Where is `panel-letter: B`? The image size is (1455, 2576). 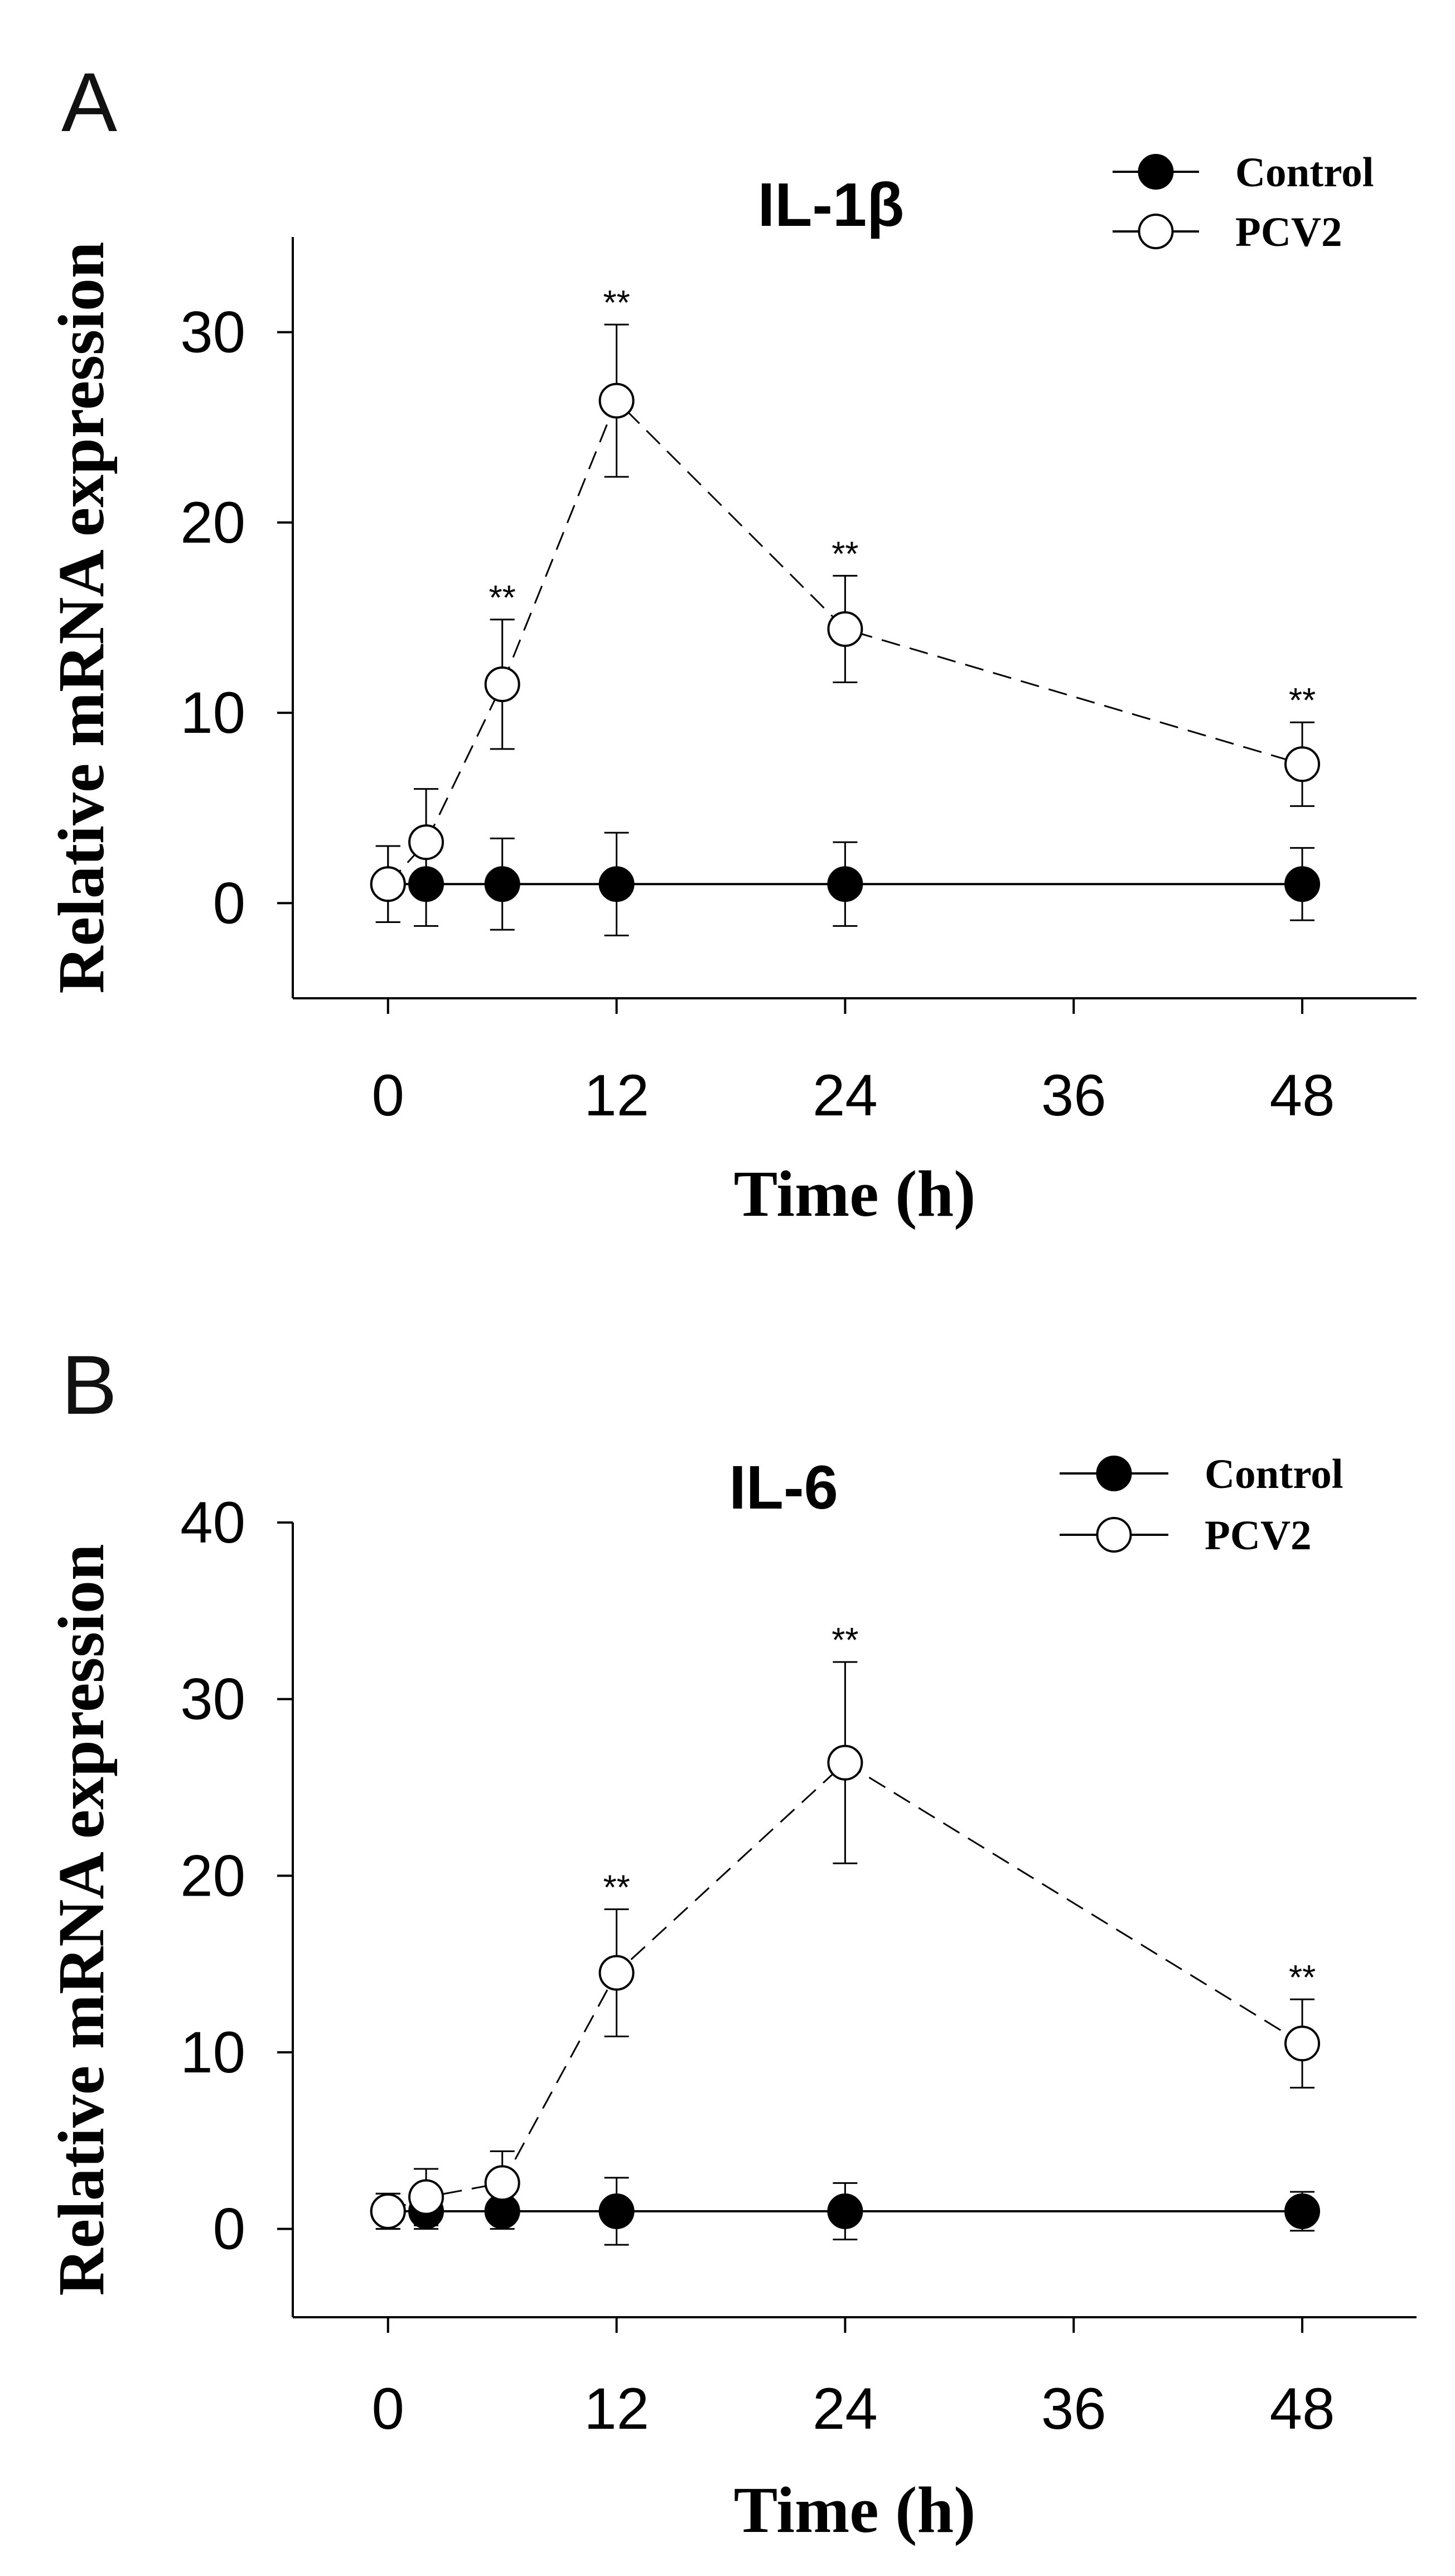
panel-letter: B is located at coordinates (89, 1385).